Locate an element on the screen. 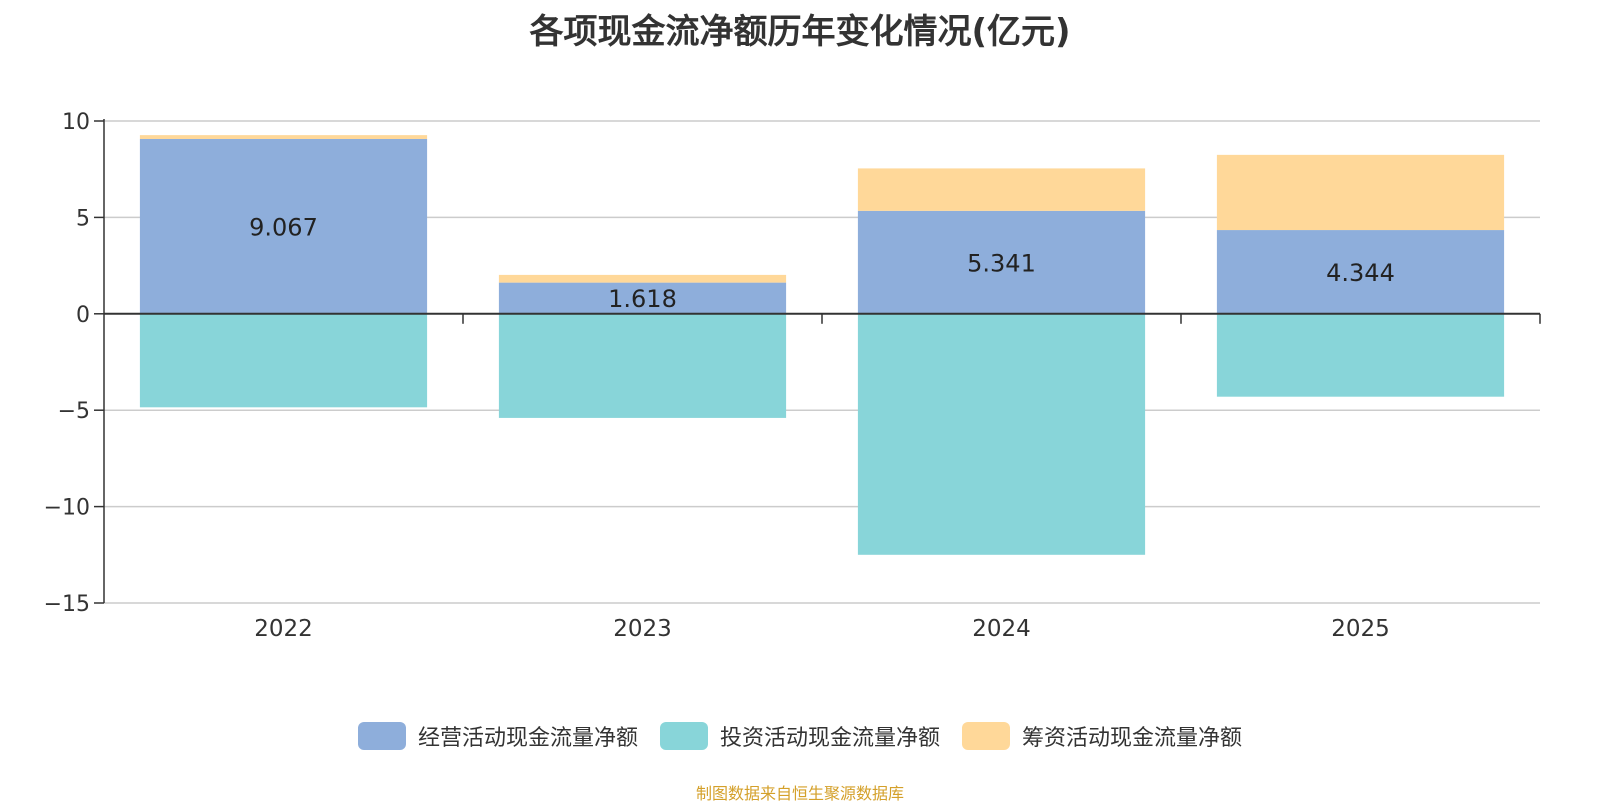 The height and width of the screenshot is (804, 1600). y-tick-label: −10 is located at coordinates (67, 508).